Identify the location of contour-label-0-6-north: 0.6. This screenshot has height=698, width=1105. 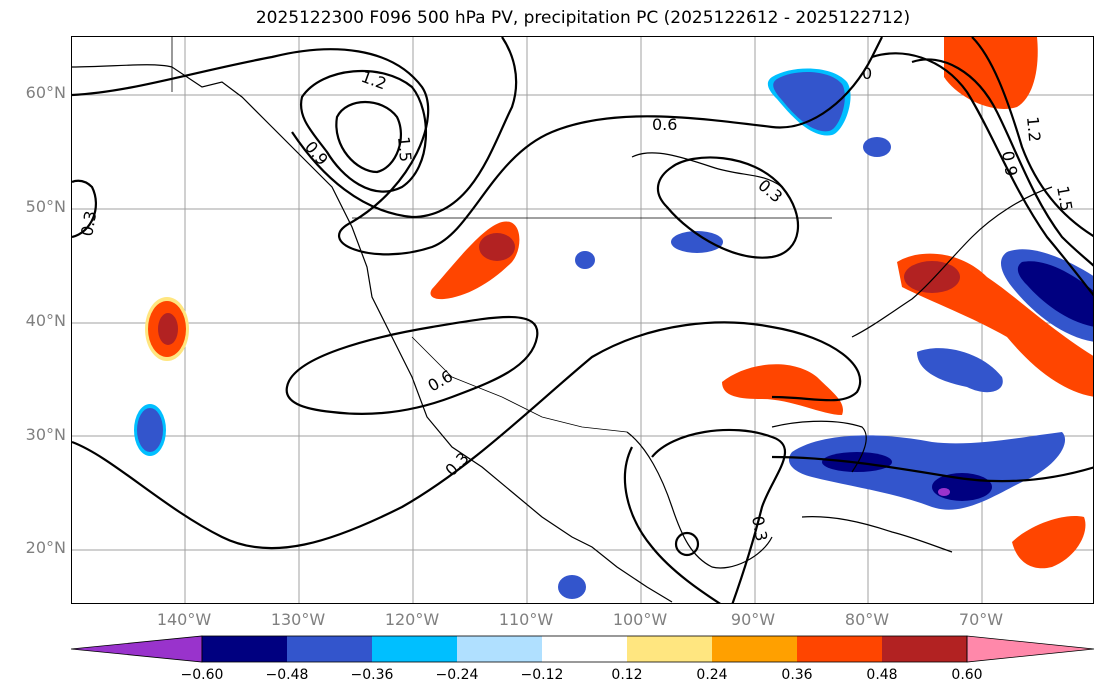
(664, 124).